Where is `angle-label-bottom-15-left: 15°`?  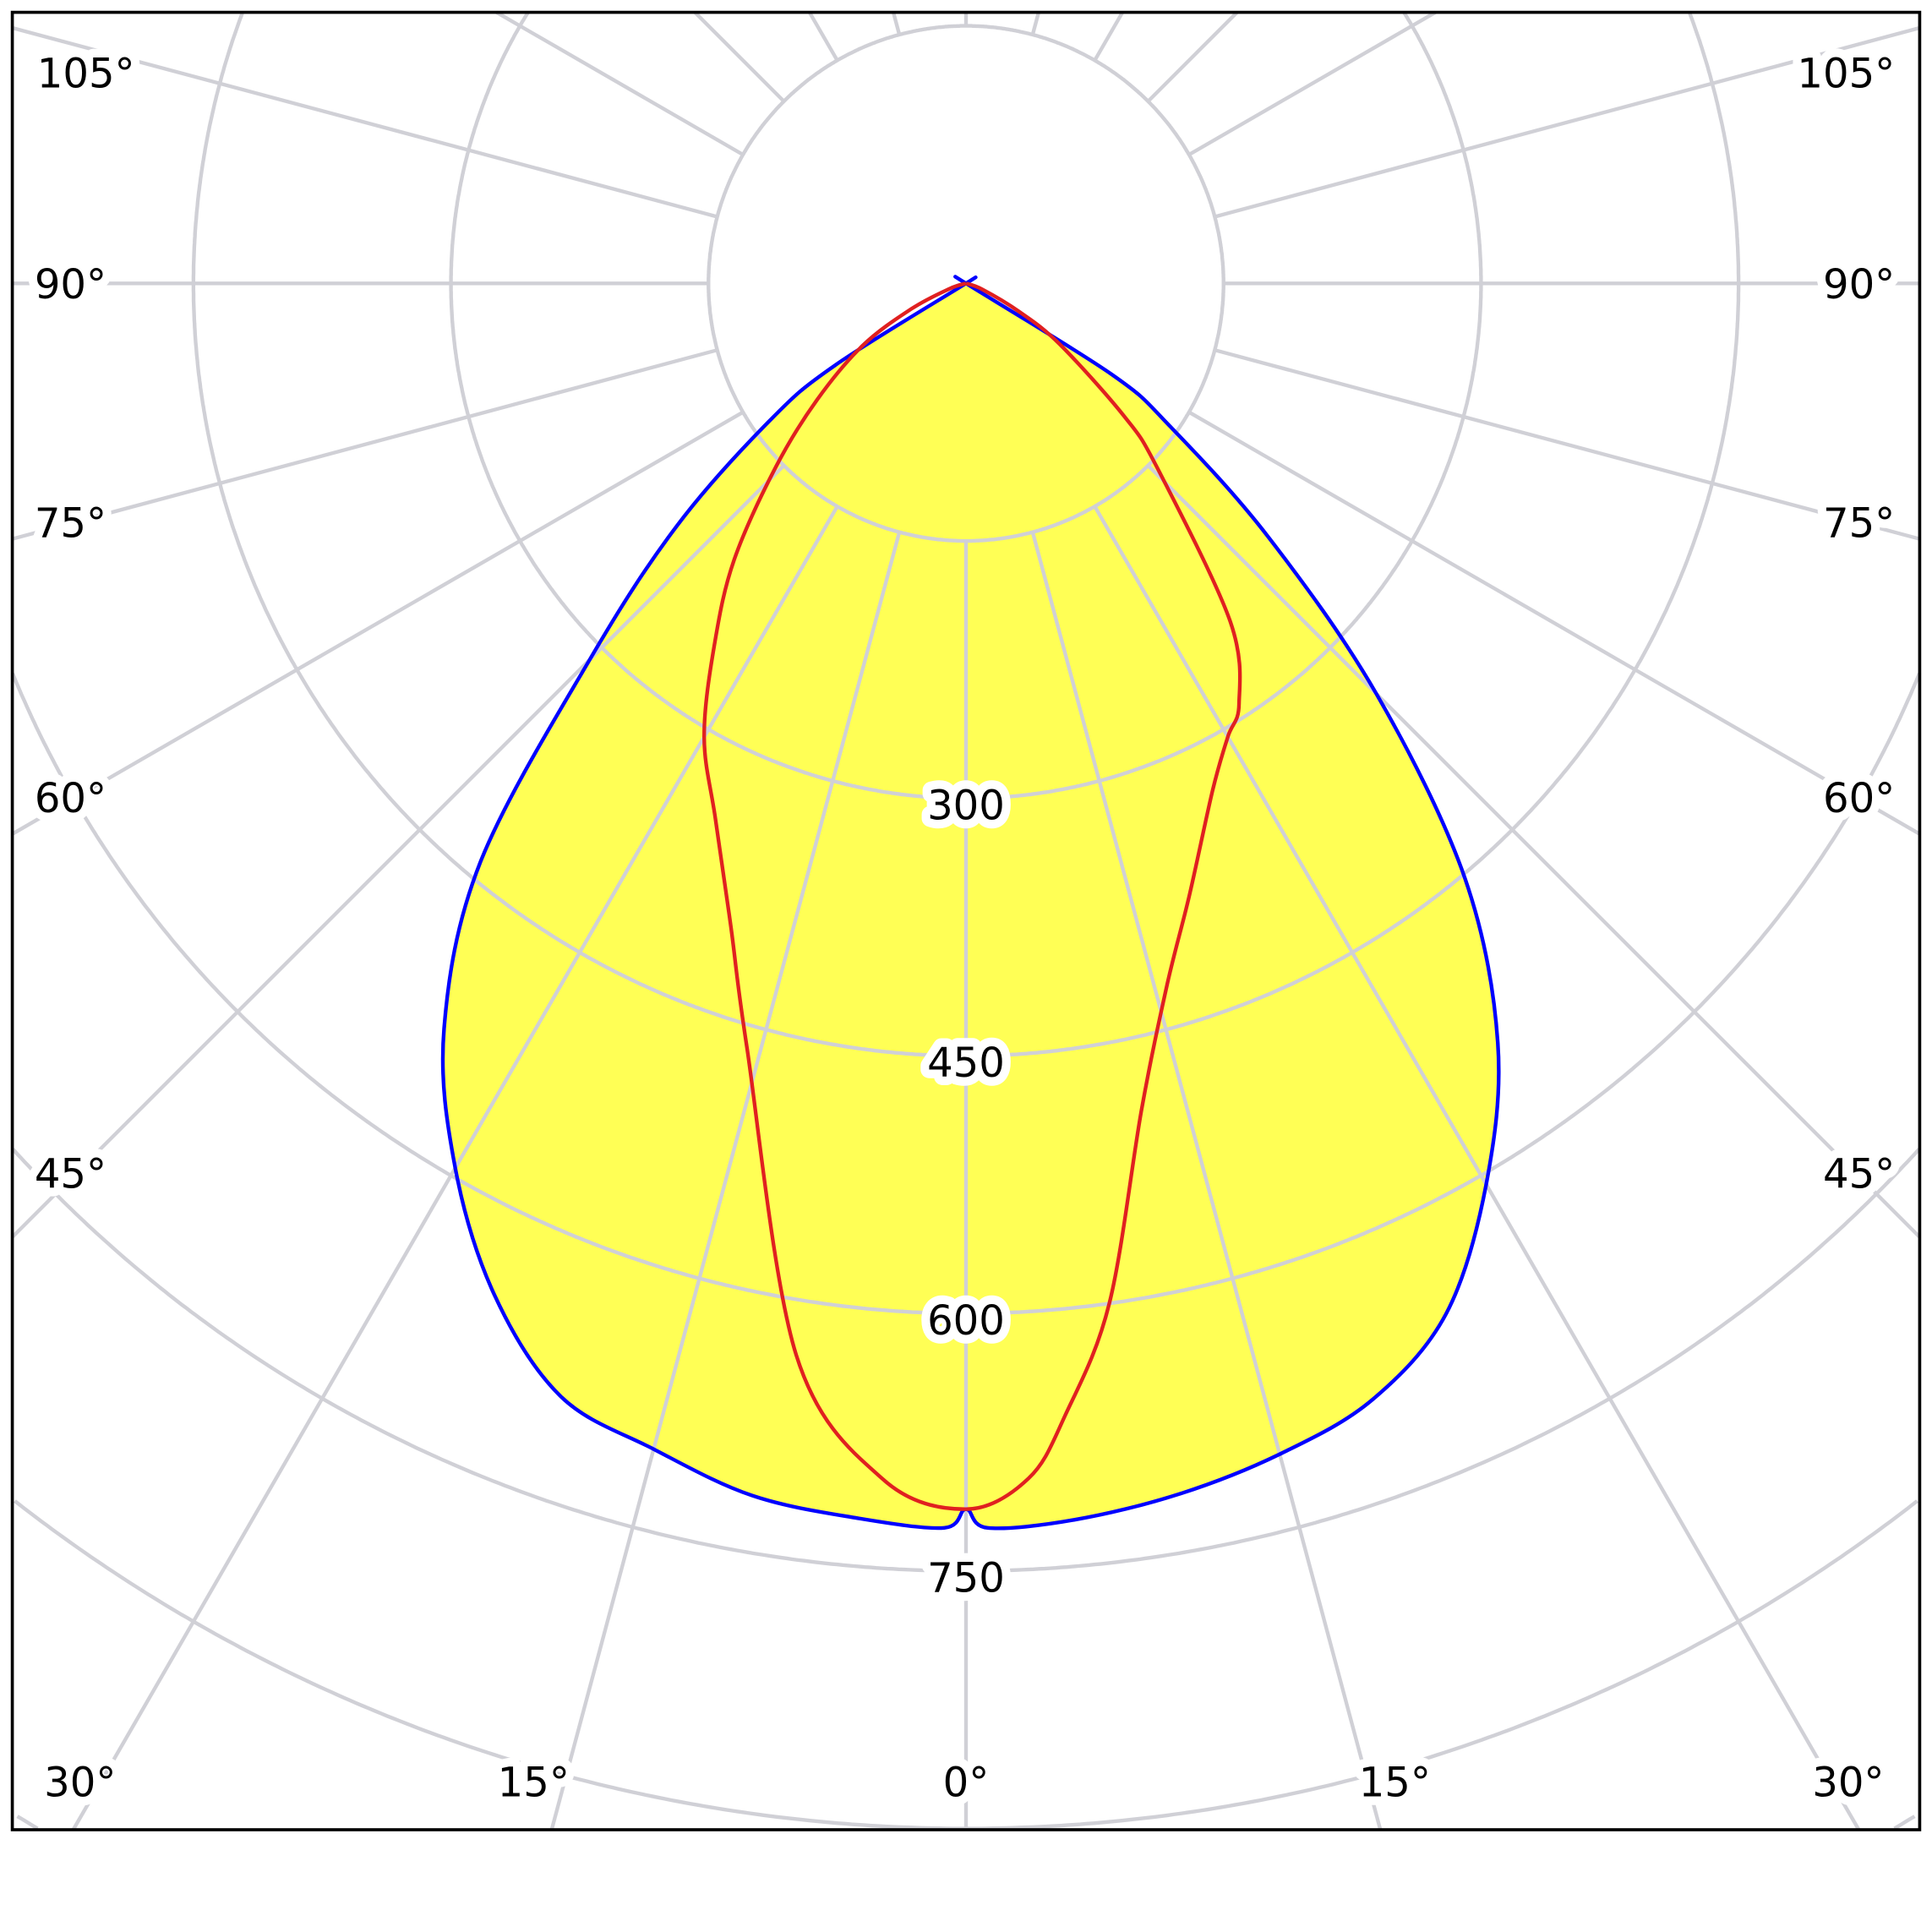 angle-label-bottom-15-left: 15° is located at coordinates (534, 1783).